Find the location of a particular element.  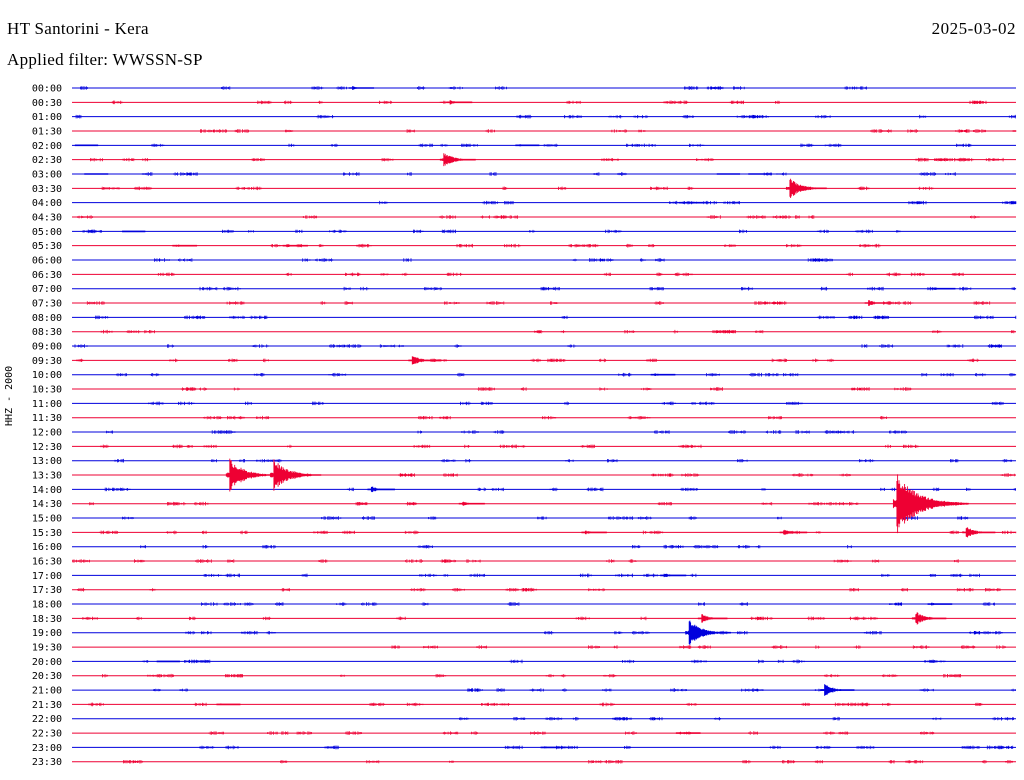

row-time-label: 06:00 is located at coordinates (47, 261).